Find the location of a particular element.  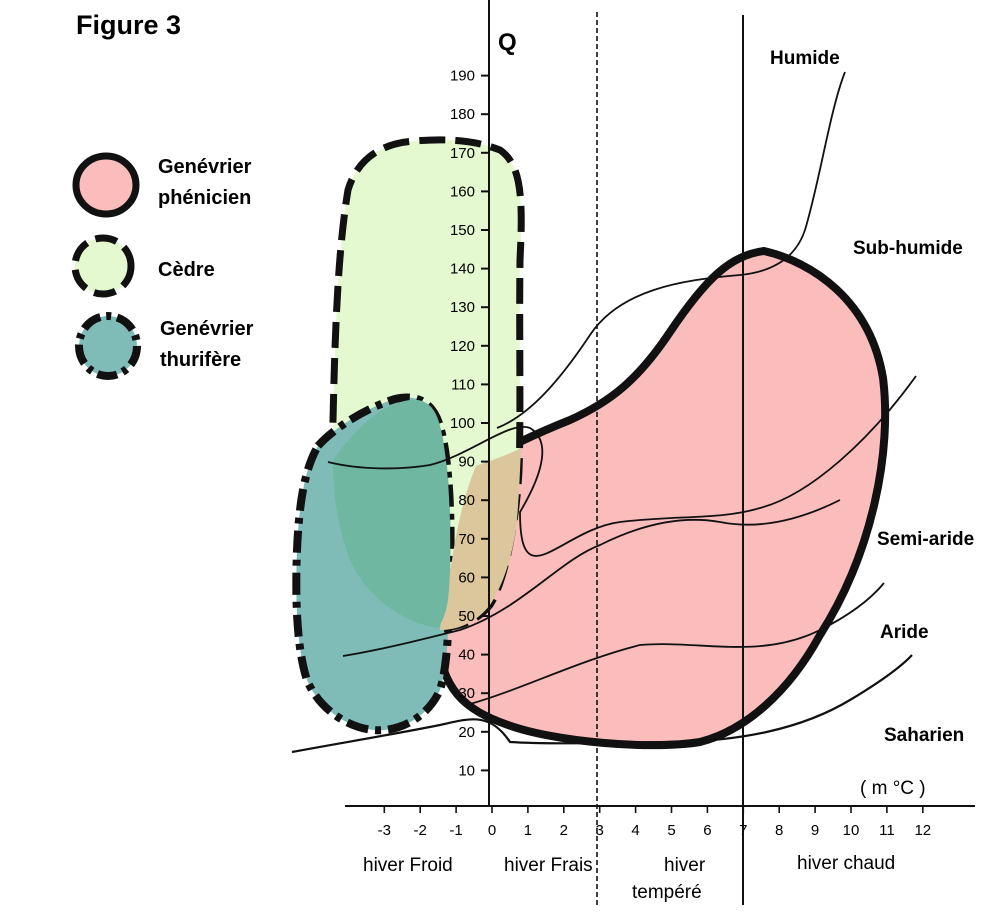

y-tick-label: 30 is located at coordinates (466, 693).